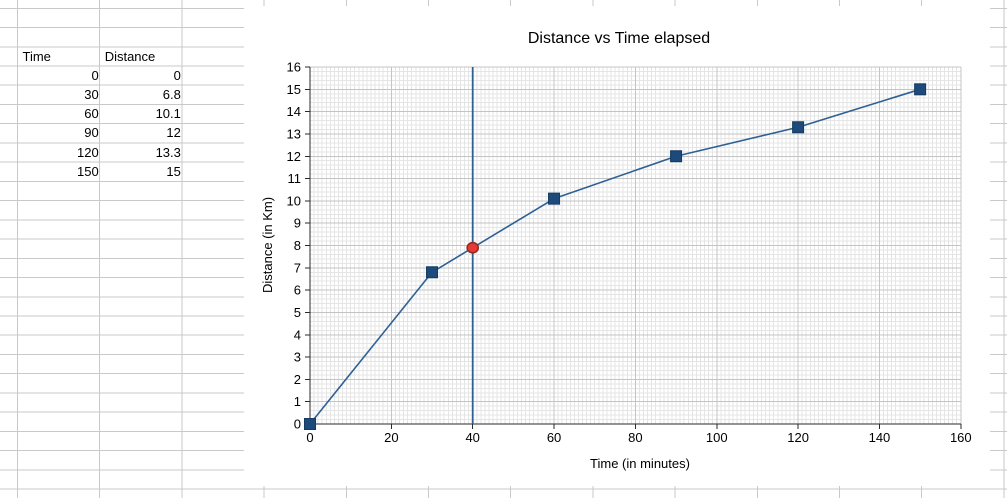 This screenshot has height=498, width=1007. I want to click on table-cell-time: 90, so click(91, 133).